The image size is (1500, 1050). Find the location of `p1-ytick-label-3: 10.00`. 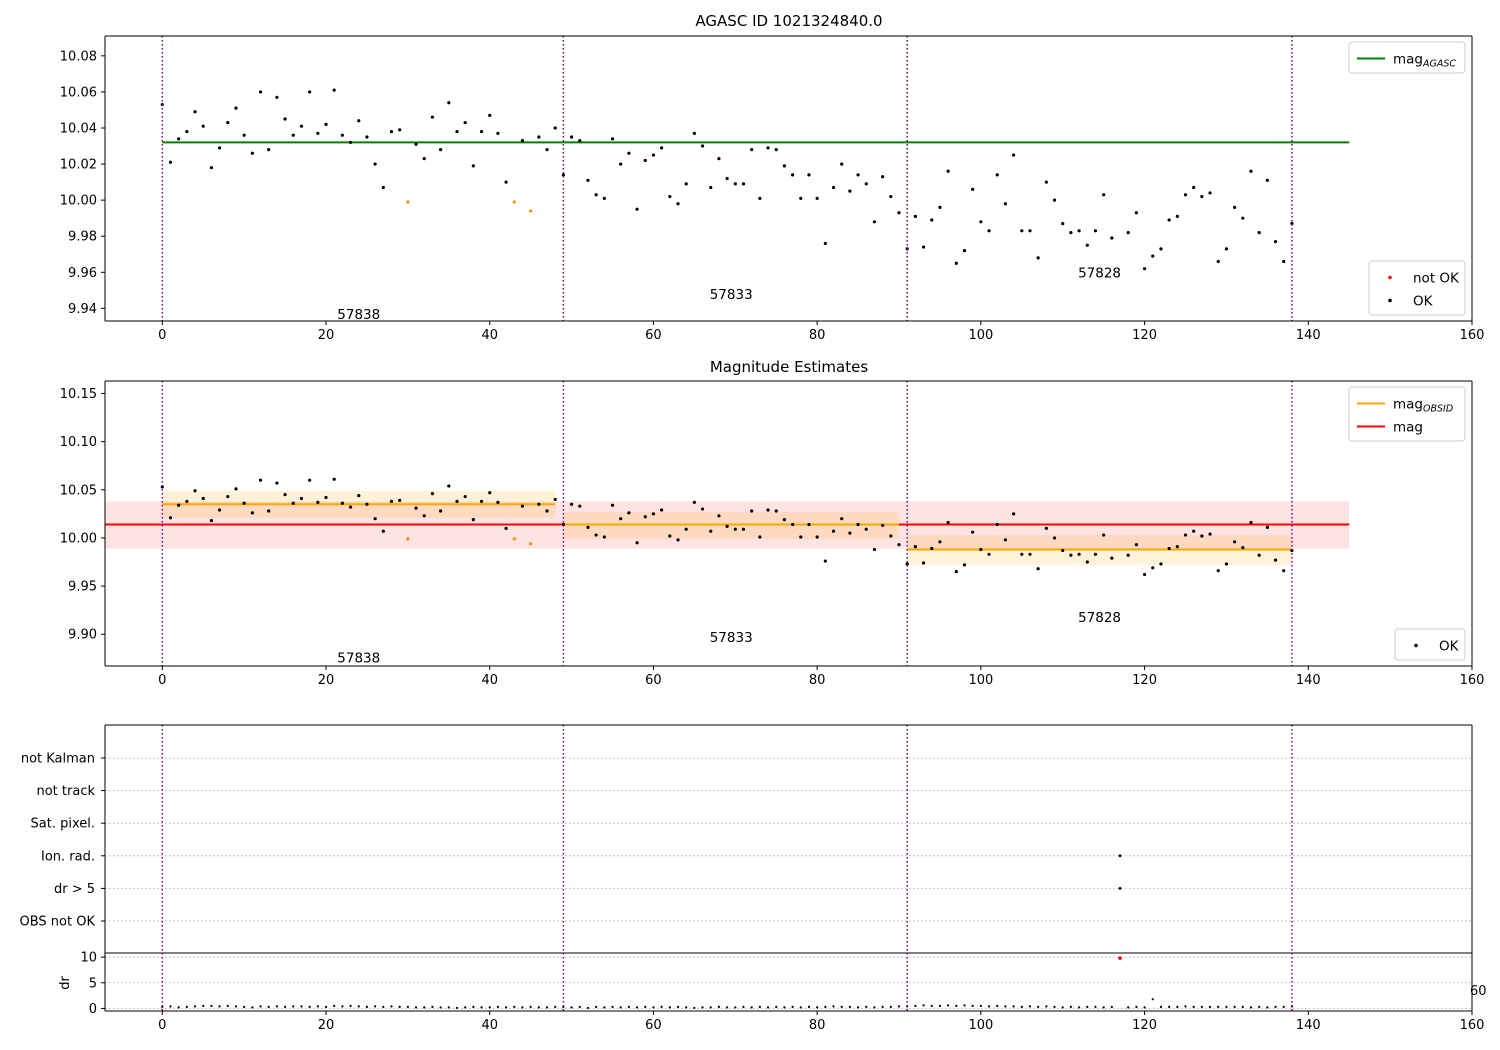

p1-ytick-label-3: 10.00 is located at coordinates (78, 201).